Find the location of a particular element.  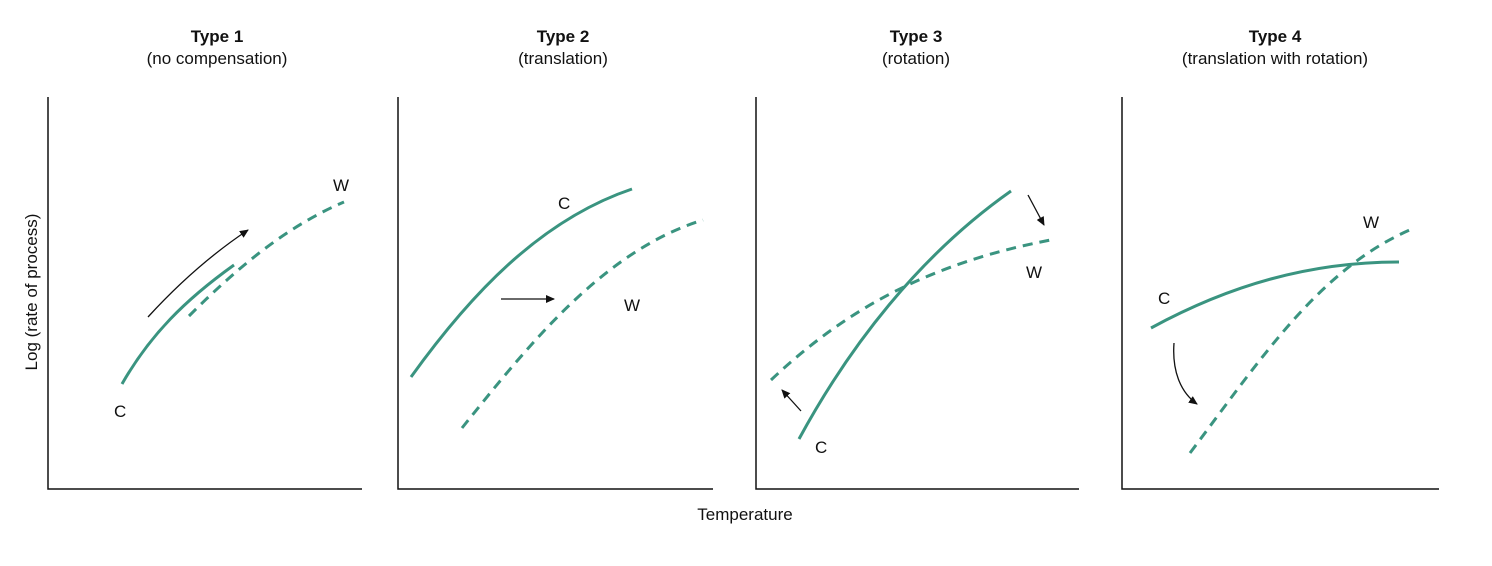

panel-1-title: Type 1 (no compensation) is located at coordinates (217, 48).